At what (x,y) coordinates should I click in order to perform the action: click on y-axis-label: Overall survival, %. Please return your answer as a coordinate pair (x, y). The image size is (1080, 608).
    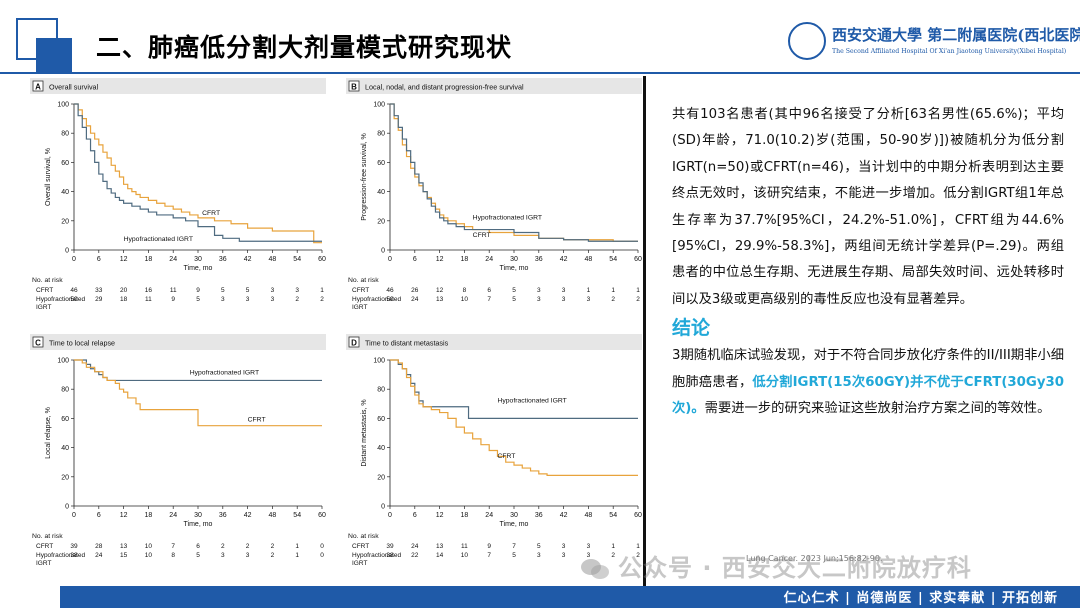
    Looking at the image, I should click on (48, 177).